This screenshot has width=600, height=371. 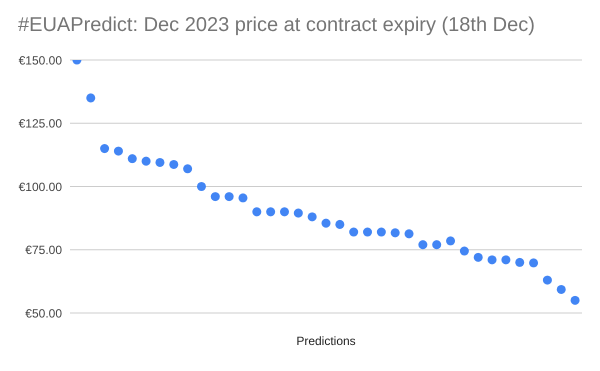 I want to click on y-tick-label: €125.00, so click(x=40, y=123).